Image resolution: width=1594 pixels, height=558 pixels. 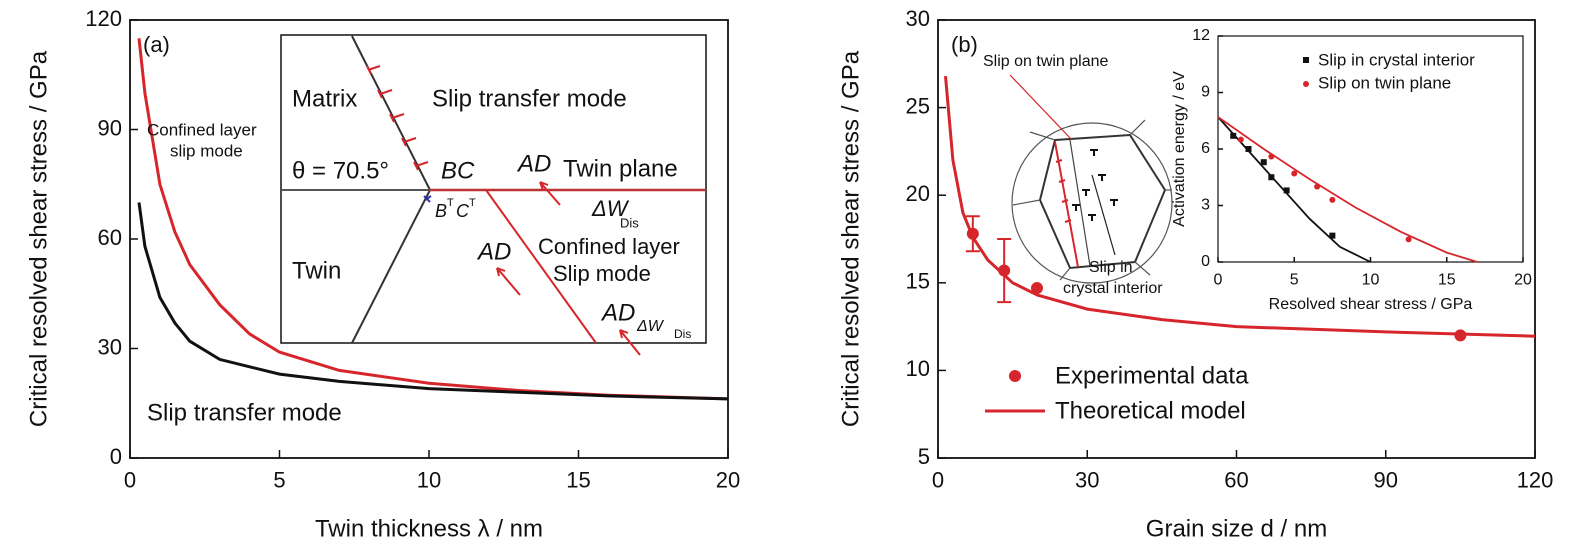 I want to click on annotation: B, so click(x=441, y=211).